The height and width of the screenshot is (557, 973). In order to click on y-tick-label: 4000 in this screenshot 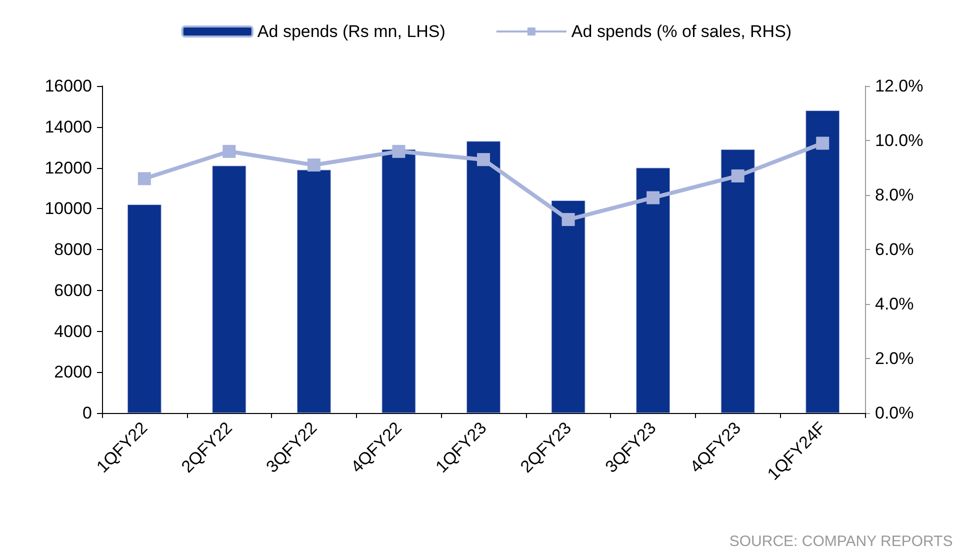, I will do `click(73, 331)`.